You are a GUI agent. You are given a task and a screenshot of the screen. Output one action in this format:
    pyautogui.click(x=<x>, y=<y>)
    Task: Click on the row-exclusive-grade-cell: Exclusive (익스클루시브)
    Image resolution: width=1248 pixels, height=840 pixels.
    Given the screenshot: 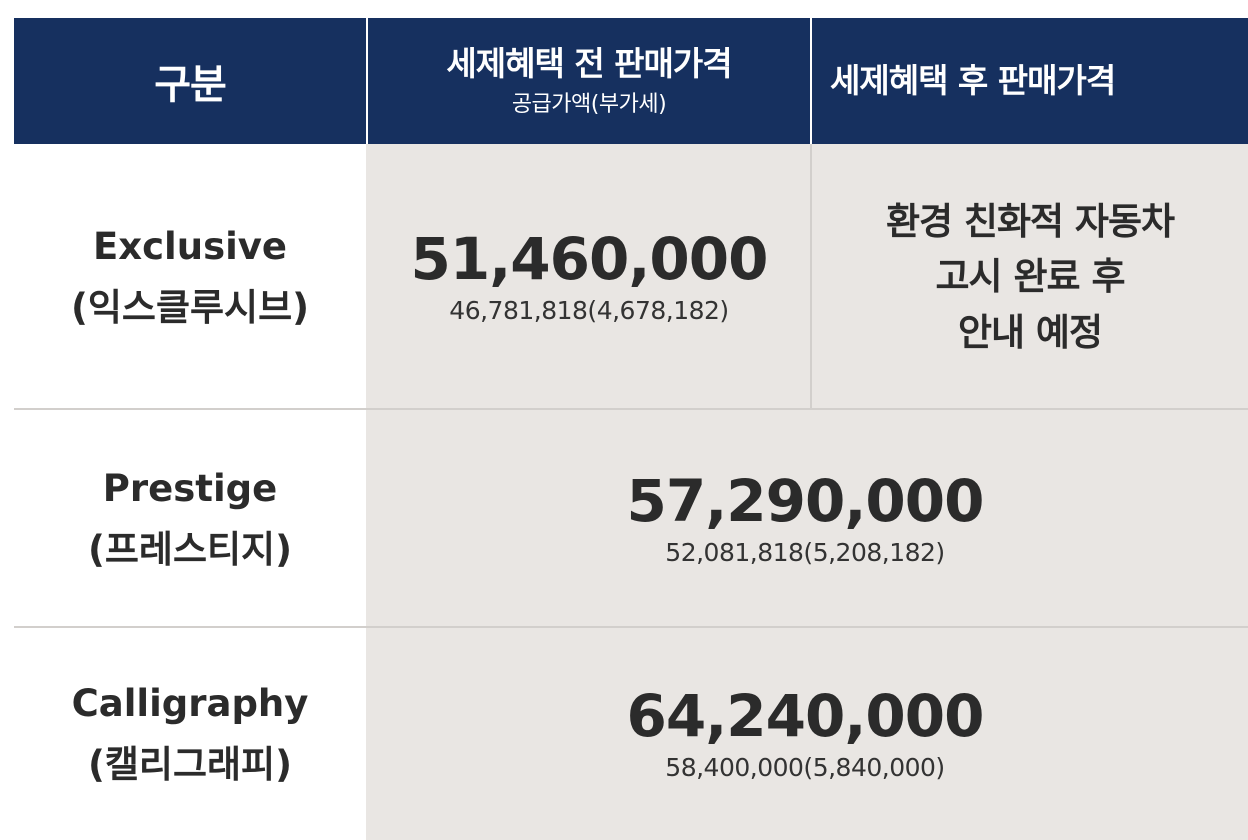 What is the action you would take?
    pyautogui.click(x=190, y=277)
    